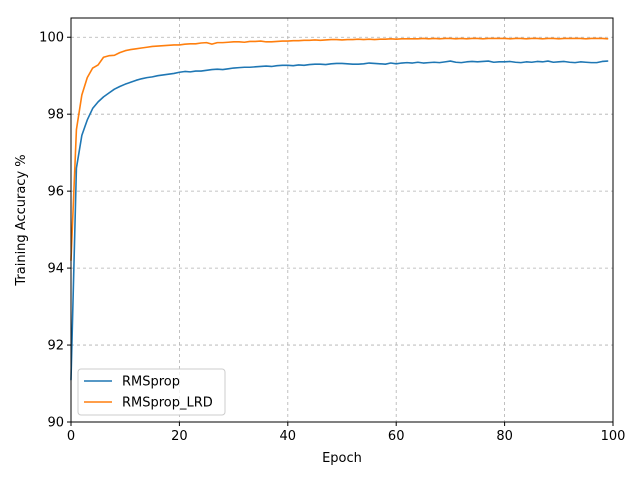 The width and height of the screenshot is (640, 480). What do you see at coordinates (55, 231) in the screenshot?
I see `y-axis-ticks: 90 92 94 96 98 100` at bounding box center [55, 231].